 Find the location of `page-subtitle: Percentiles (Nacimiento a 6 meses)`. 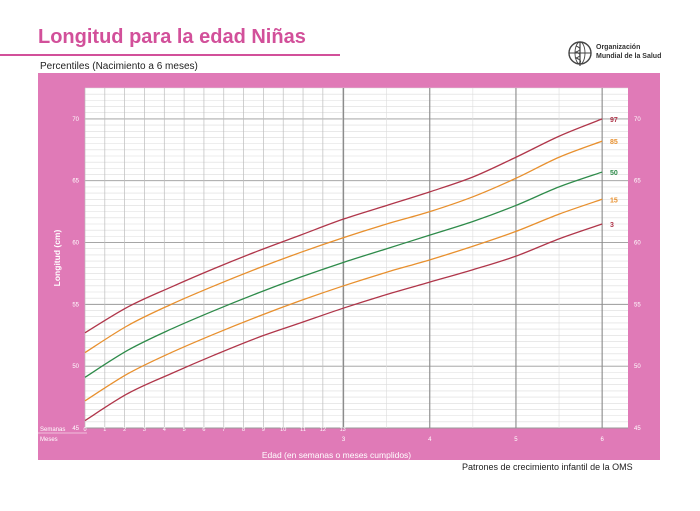

page-subtitle: Percentiles (Nacimiento a 6 meses) is located at coordinates (119, 66).